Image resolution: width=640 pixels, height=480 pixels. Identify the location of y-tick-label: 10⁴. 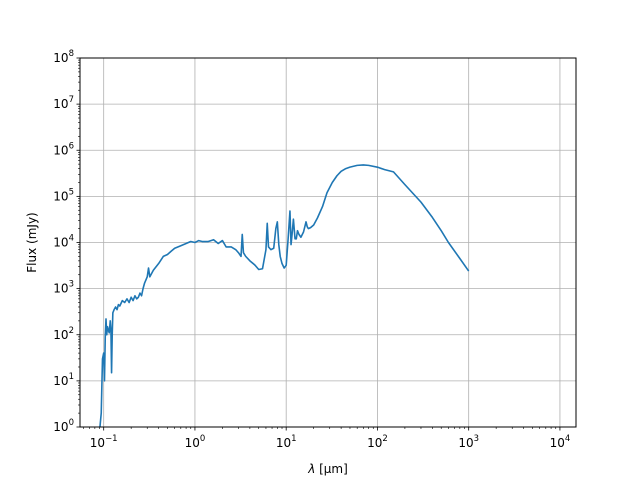
(63, 242).